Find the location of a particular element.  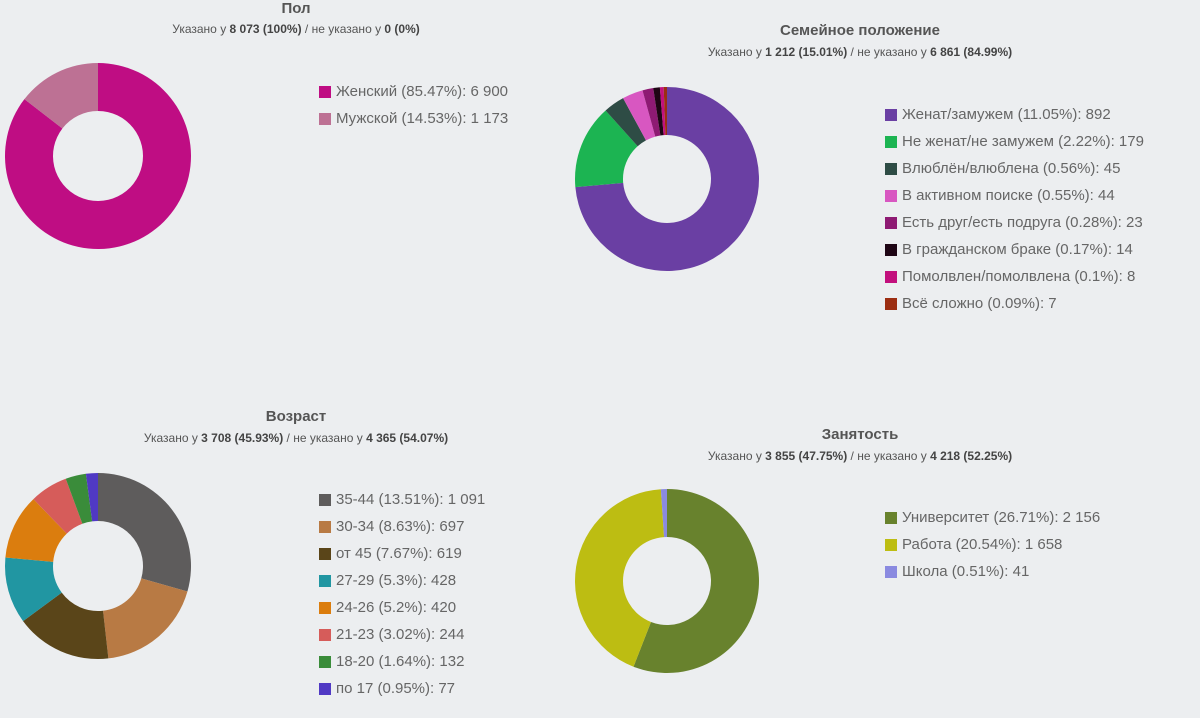

legend-item-age-6: 18-20 (1.64%): 132 is located at coordinates (402, 661).